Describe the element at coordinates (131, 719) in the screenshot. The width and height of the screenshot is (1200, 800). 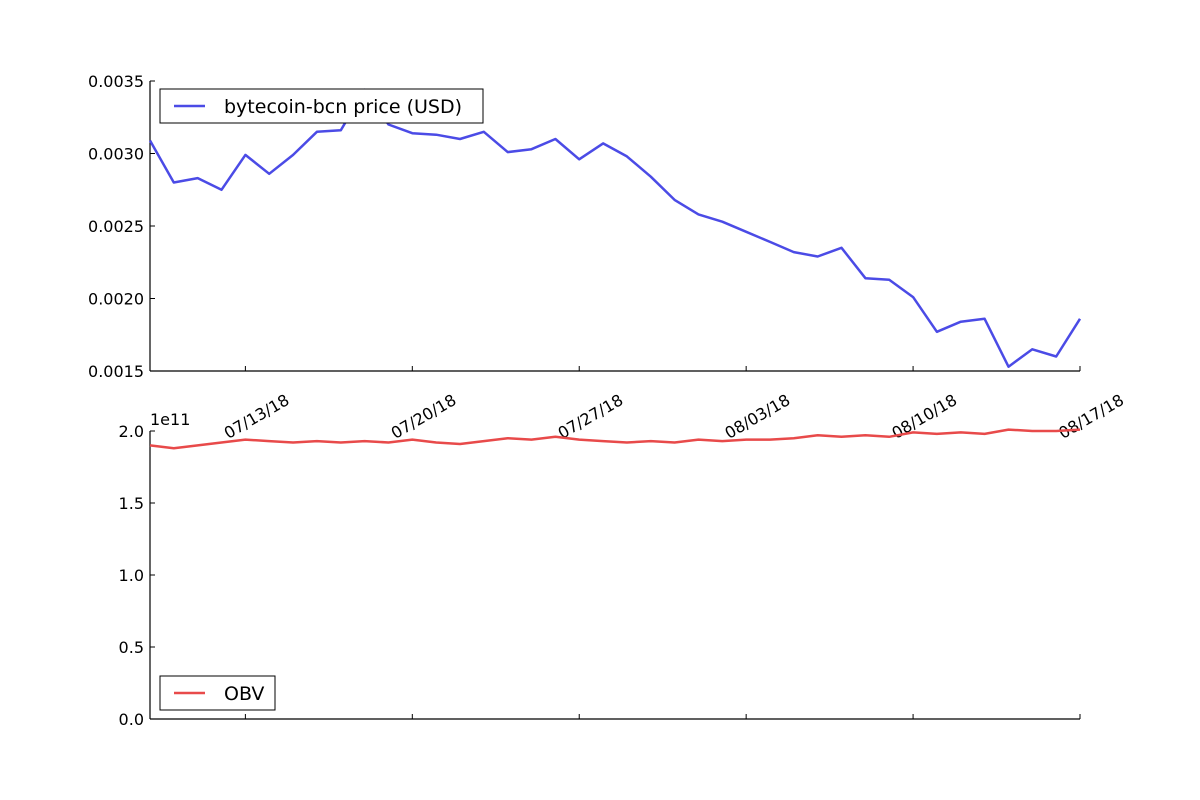
I see `y-tick-label: 0.0` at that location.